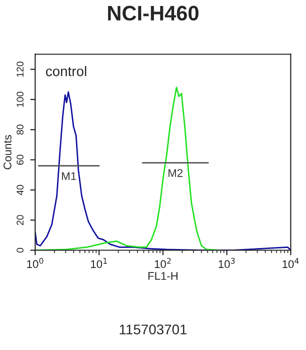 The width and height of the screenshot is (306, 350). Describe the element at coordinates (20, 99) in the screenshot. I see `y-tick-label: 100` at that location.